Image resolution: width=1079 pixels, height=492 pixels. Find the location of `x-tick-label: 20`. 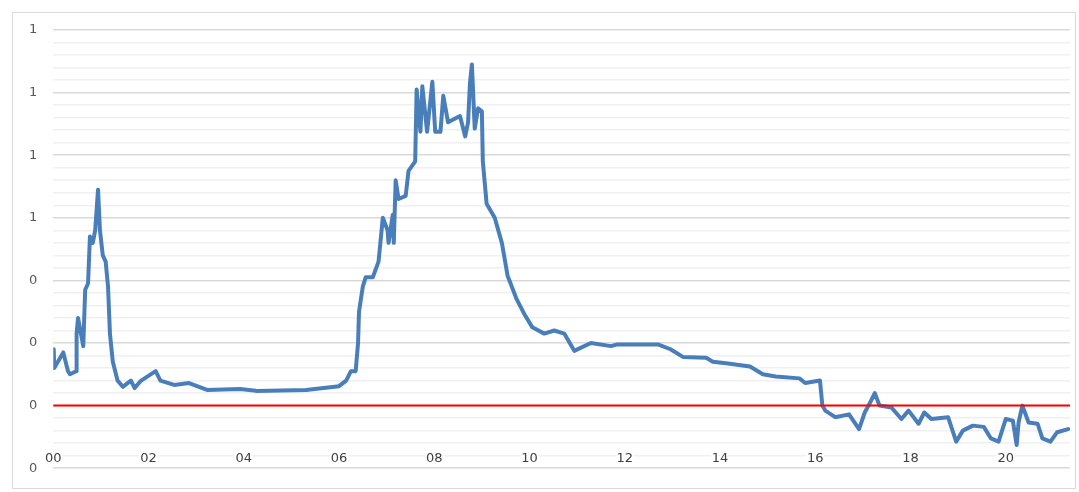

x-tick-label: 20 is located at coordinates (1005, 457).